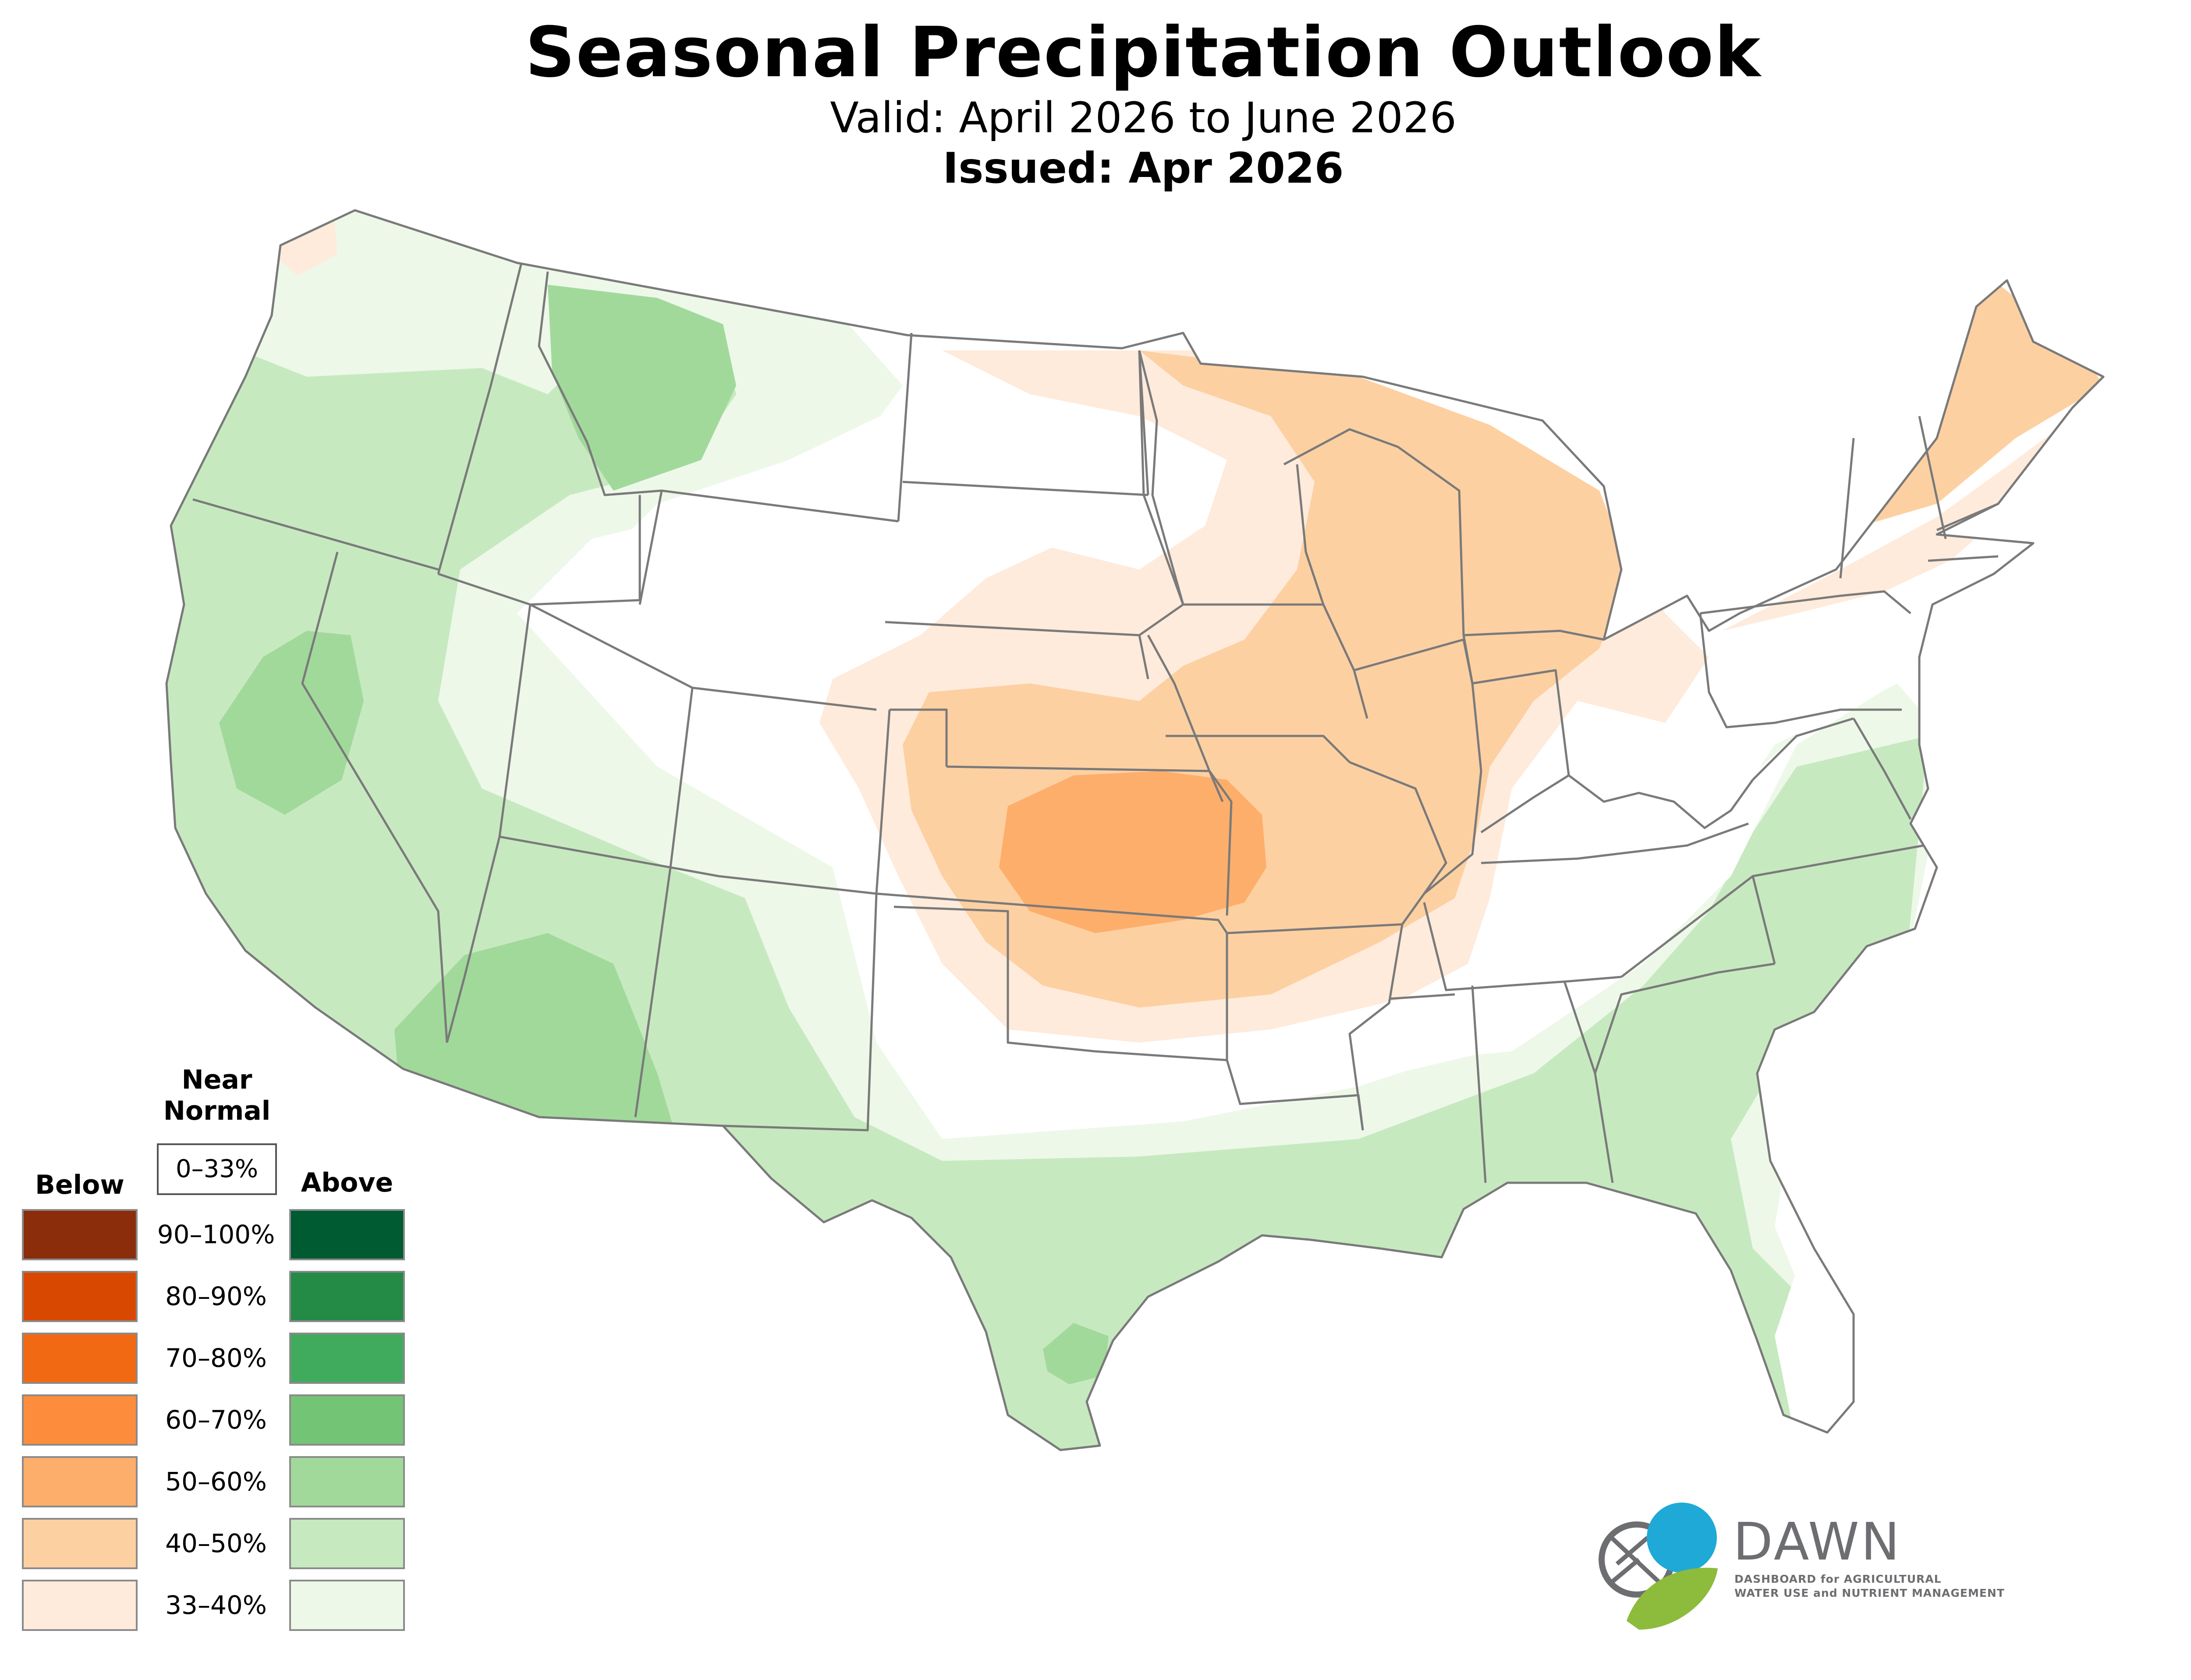  Describe the element at coordinates (216, 1235) in the screenshot. I see `legend-range-label: 90–100%` at that location.